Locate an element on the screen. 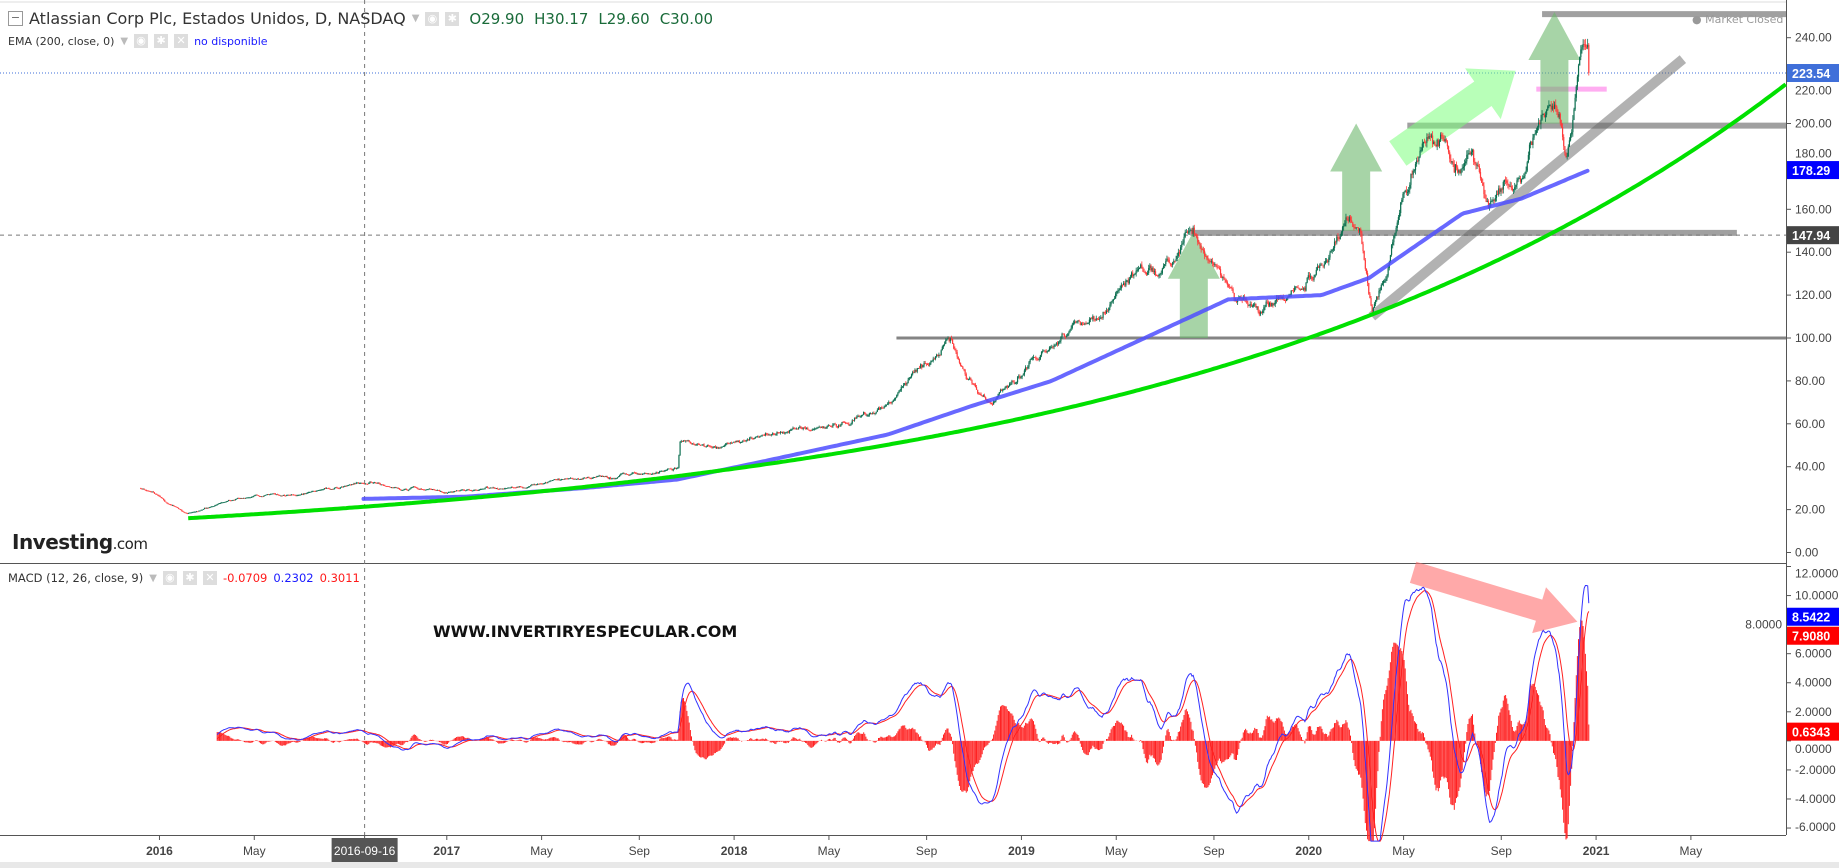 The image size is (1839, 868). green-arrow is located at coordinates (1356, 177).